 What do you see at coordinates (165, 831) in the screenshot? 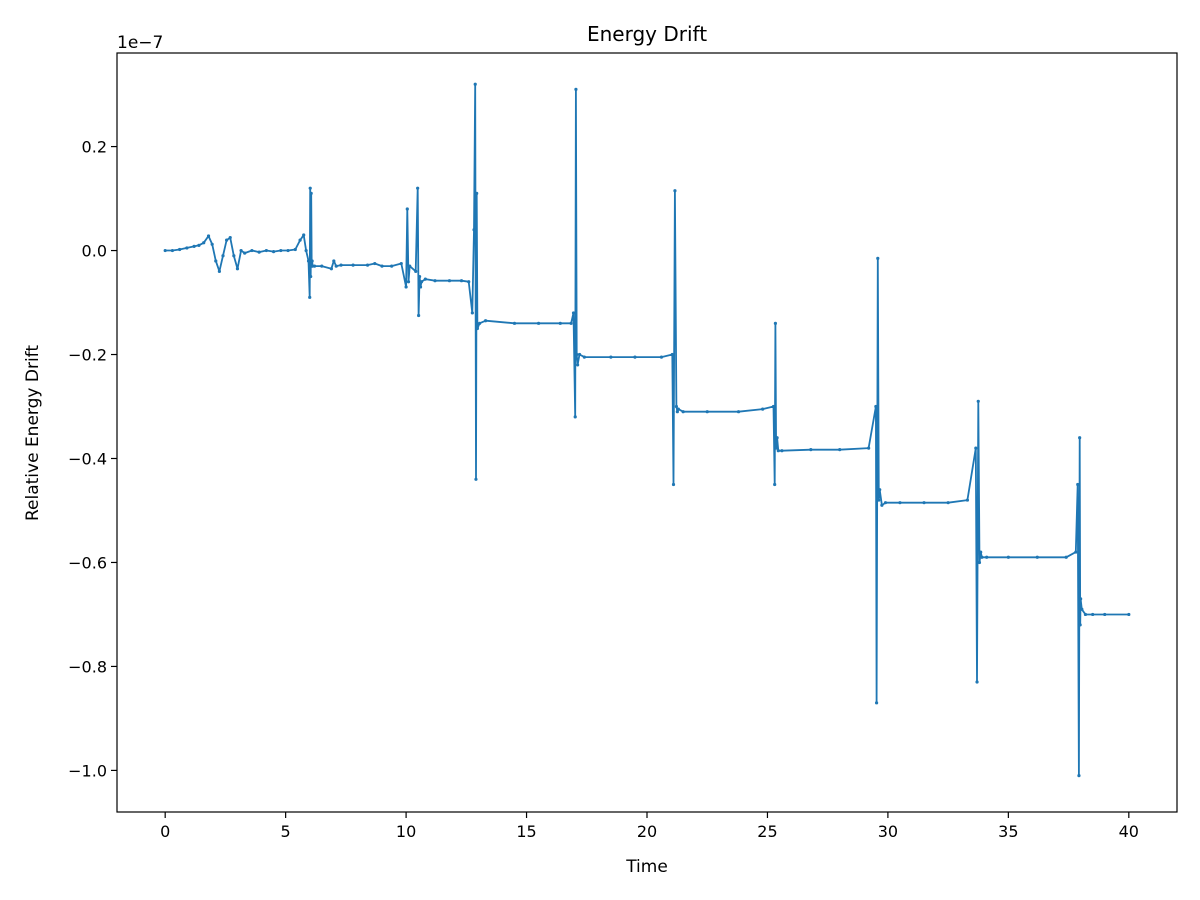
I see `x-tick-label: 0` at bounding box center [165, 831].